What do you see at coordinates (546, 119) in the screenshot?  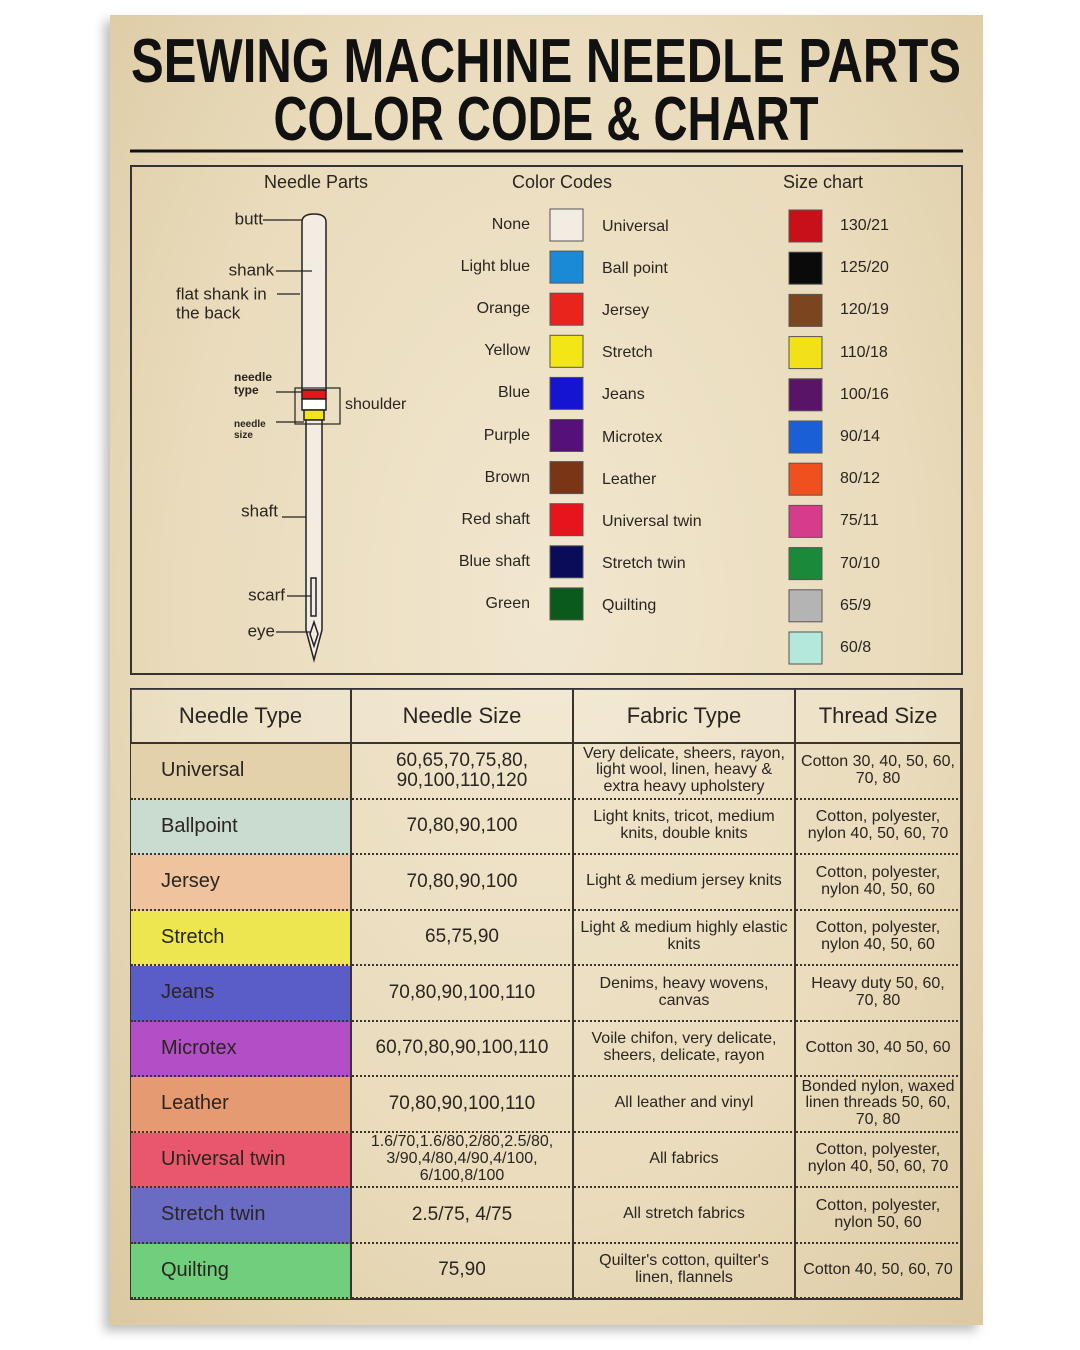 I see `title-line: COLOR CODE & CHART` at bounding box center [546, 119].